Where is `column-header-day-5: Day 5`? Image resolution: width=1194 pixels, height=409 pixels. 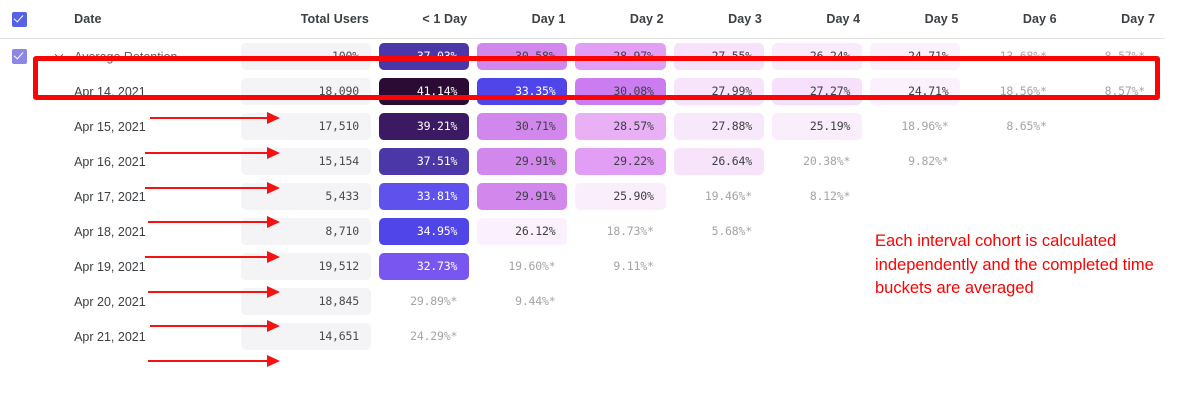
column-header-day-5: Day 5 is located at coordinates (919, 19).